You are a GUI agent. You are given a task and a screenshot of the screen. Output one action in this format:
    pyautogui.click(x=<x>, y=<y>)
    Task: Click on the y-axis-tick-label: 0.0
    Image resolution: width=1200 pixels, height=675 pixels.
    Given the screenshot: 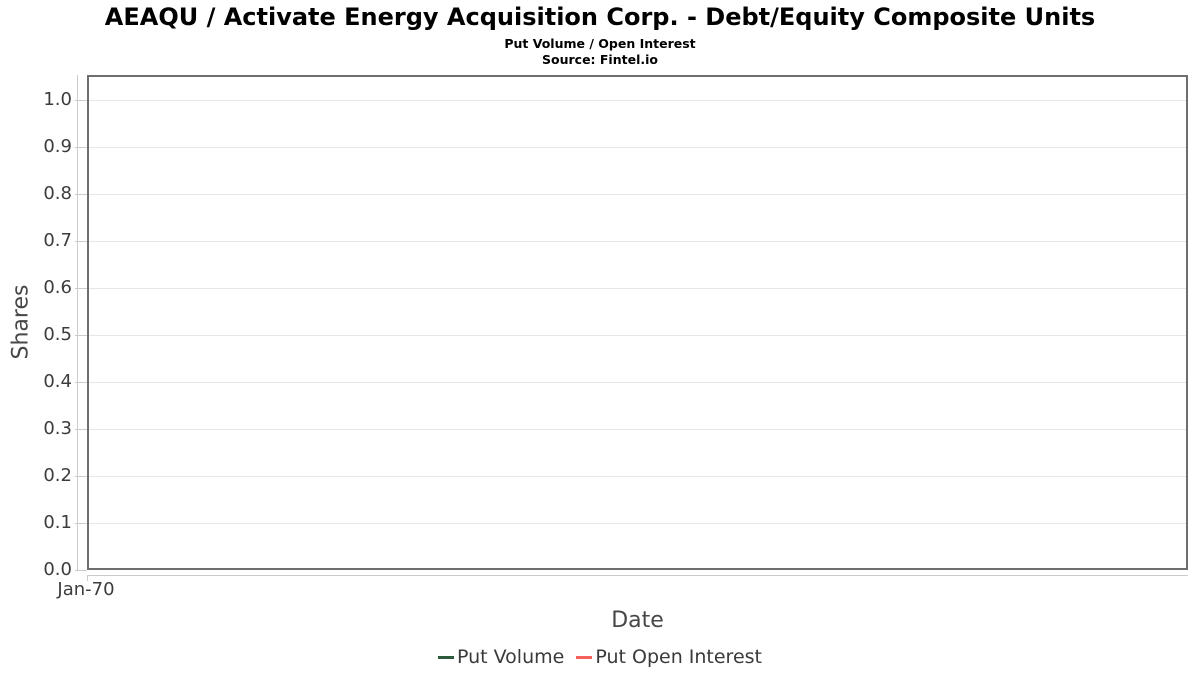 What is the action you would take?
    pyautogui.click(x=57, y=569)
    